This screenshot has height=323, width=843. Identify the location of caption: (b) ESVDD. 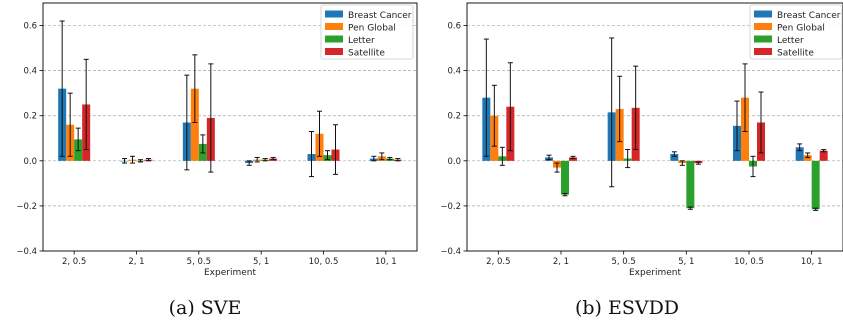
(627, 308).